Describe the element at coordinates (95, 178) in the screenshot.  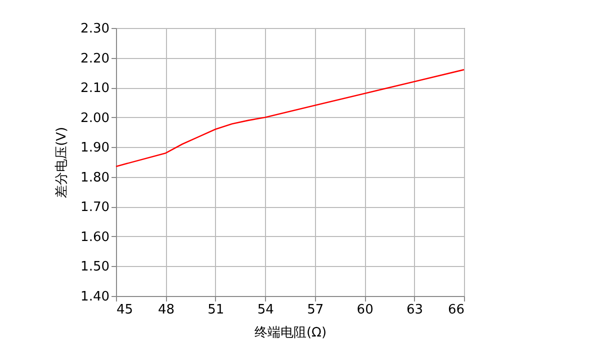
I see `y-tick-label: 1.80` at that location.